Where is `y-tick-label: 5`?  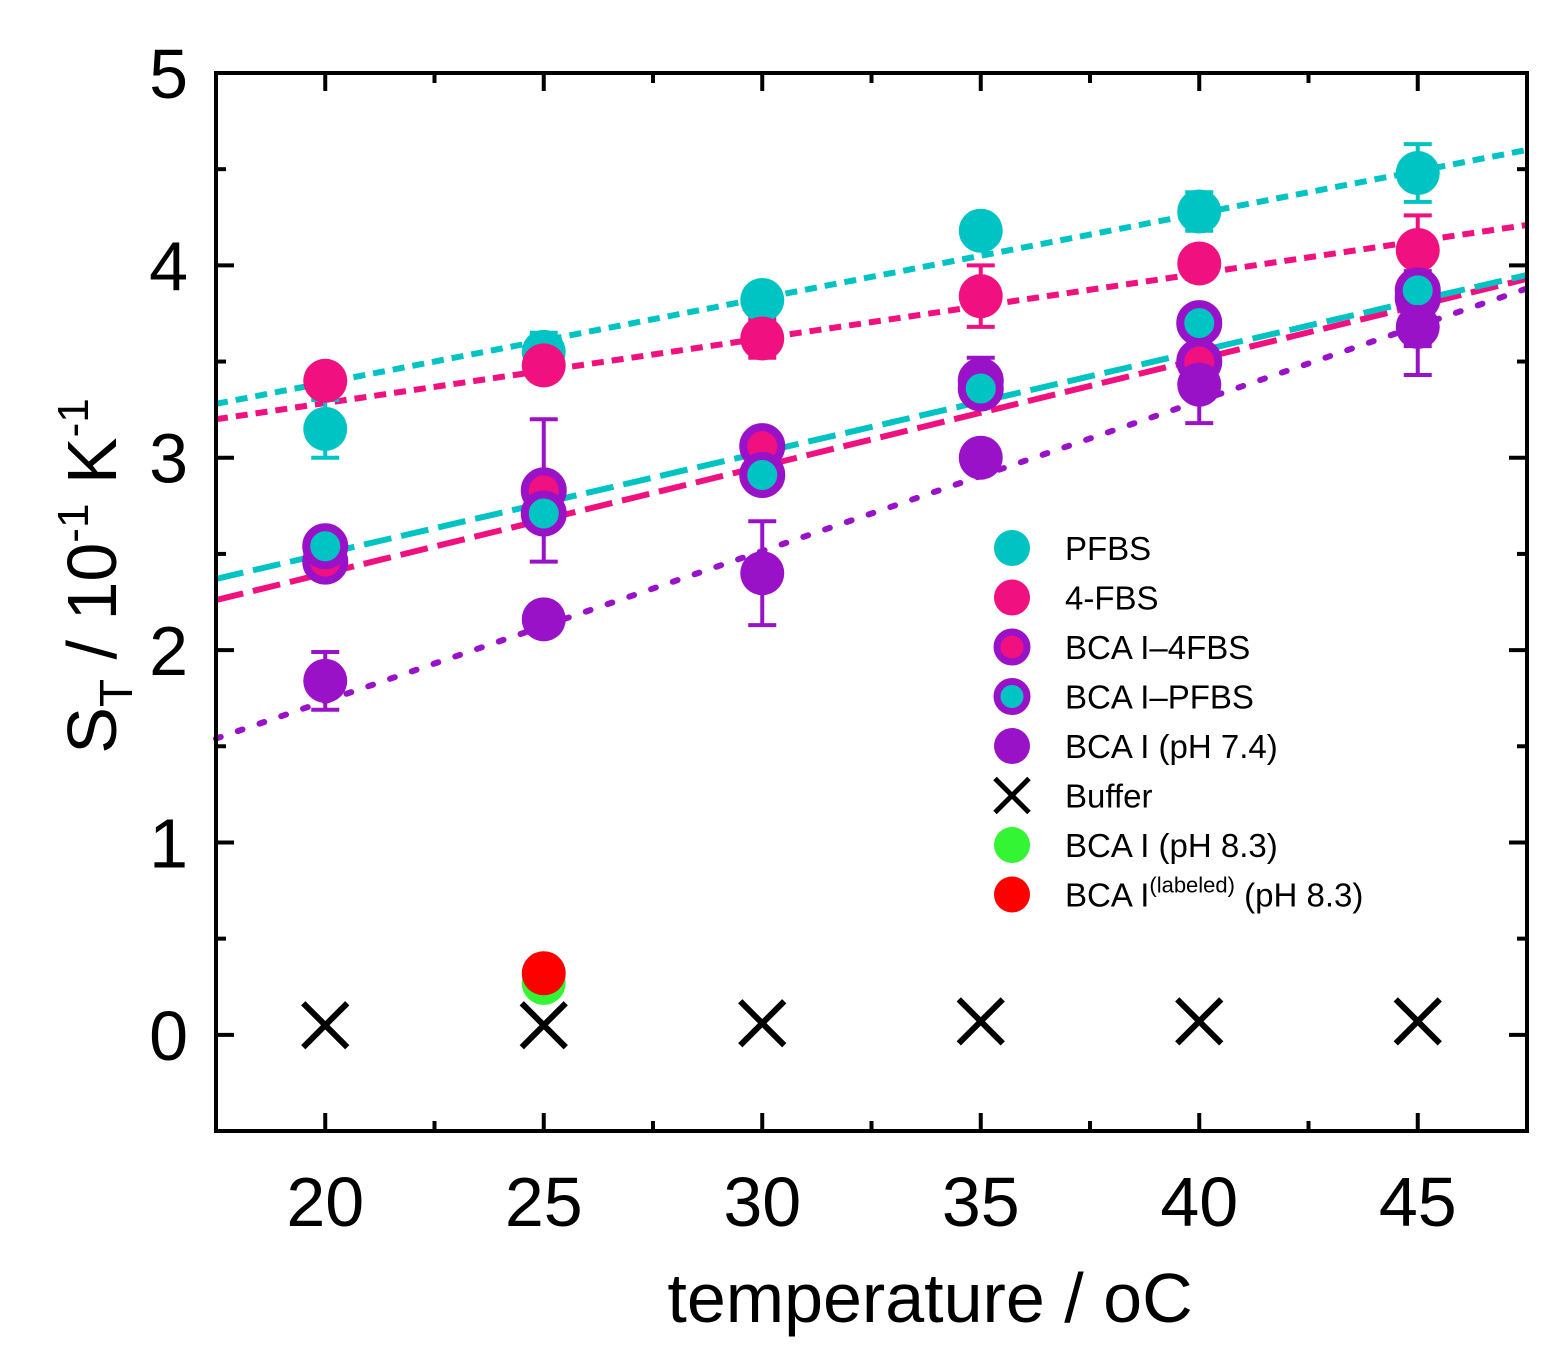 y-tick-label: 5 is located at coordinates (168, 74).